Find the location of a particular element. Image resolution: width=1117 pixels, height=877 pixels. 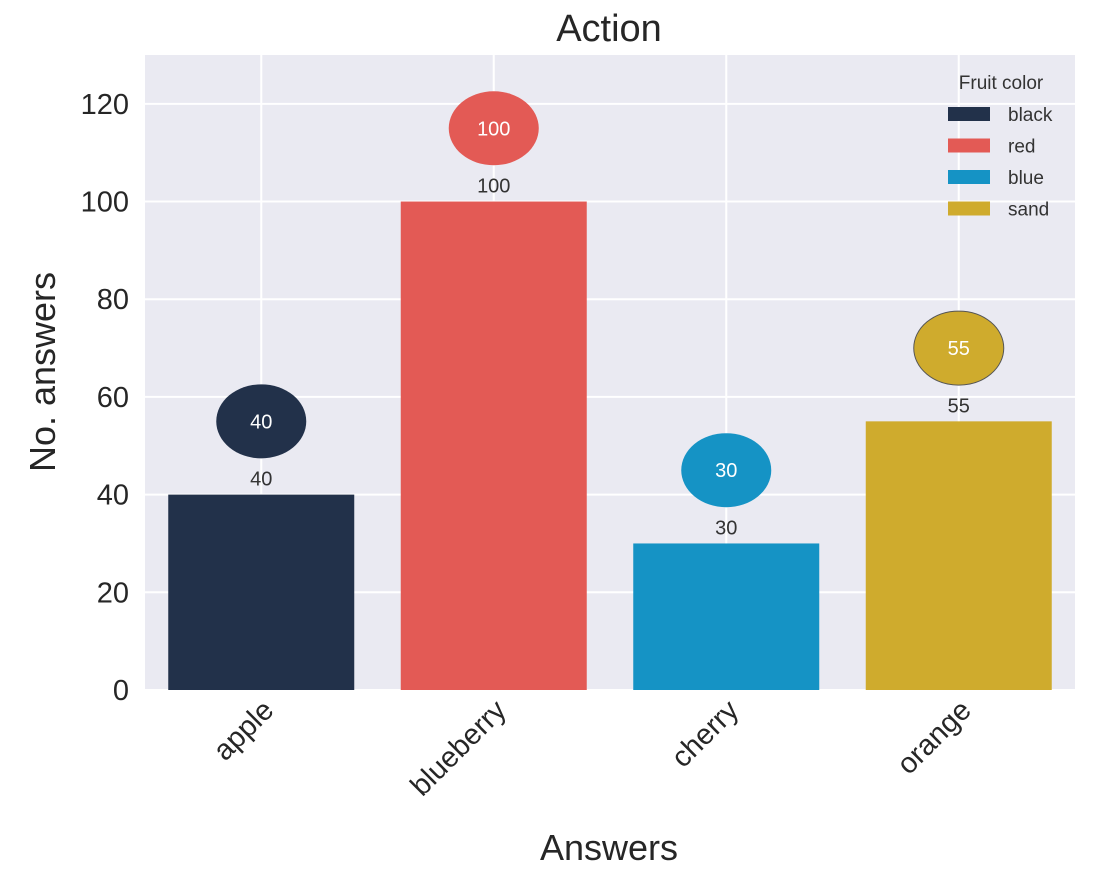

y-tick-label: 100 is located at coordinates (105, 203).